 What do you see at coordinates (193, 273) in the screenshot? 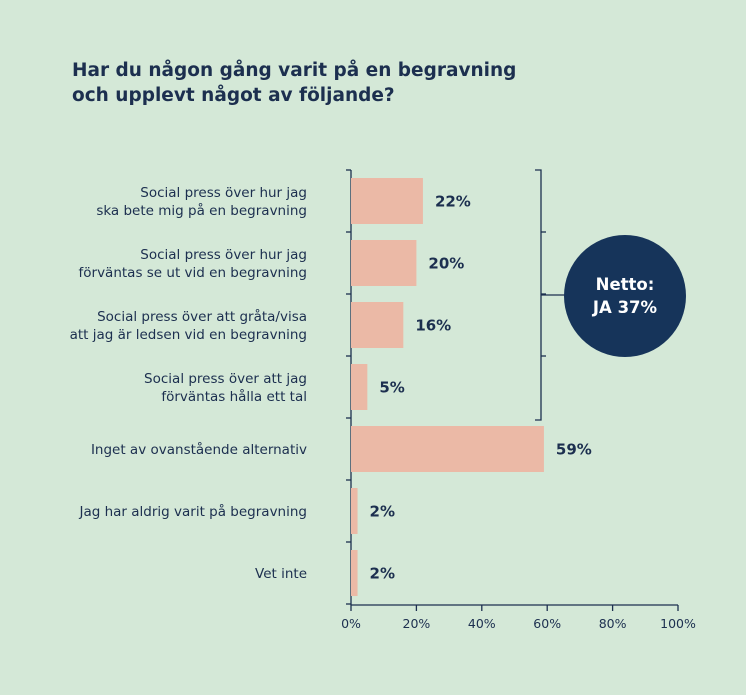
I see `category-label-line: förväntas se ut vid en begravning` at bounding box center [193, 273].